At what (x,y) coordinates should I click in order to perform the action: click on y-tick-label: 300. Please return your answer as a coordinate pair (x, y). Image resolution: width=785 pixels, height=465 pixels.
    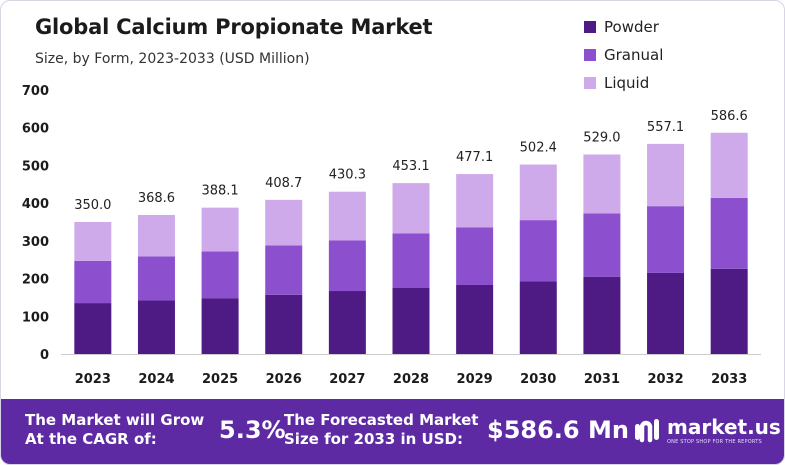
    Looking at the image, I should click on (35, 242).